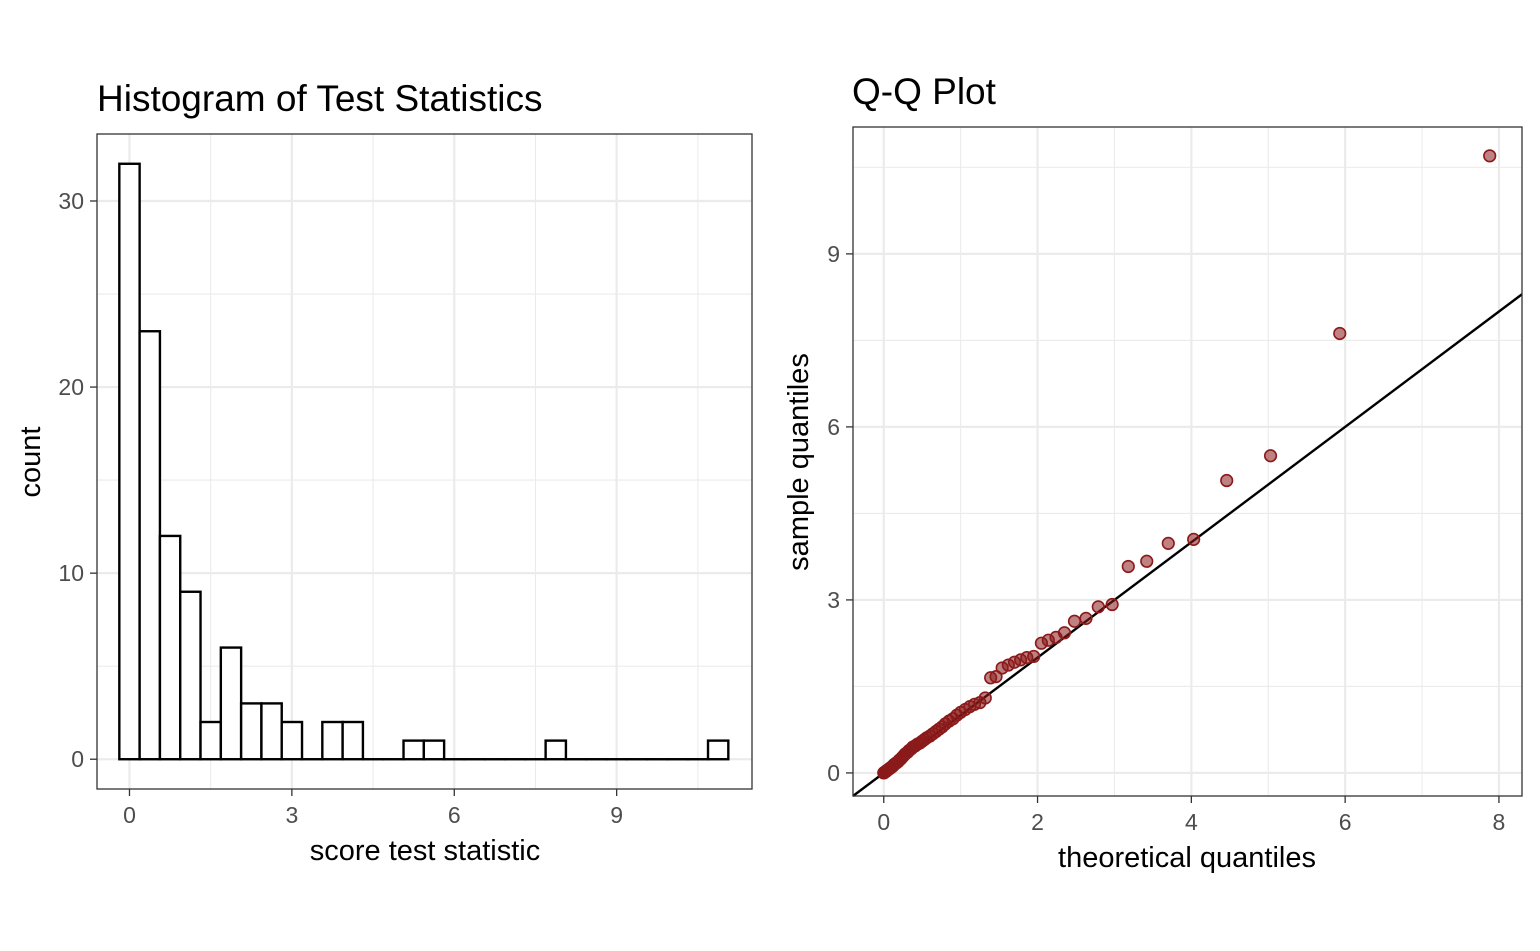 The height and width of the screenshot is (951, 1540). I want to click on histogram-x-axis-ticks: 0 3 6 9, so click(373, 808).